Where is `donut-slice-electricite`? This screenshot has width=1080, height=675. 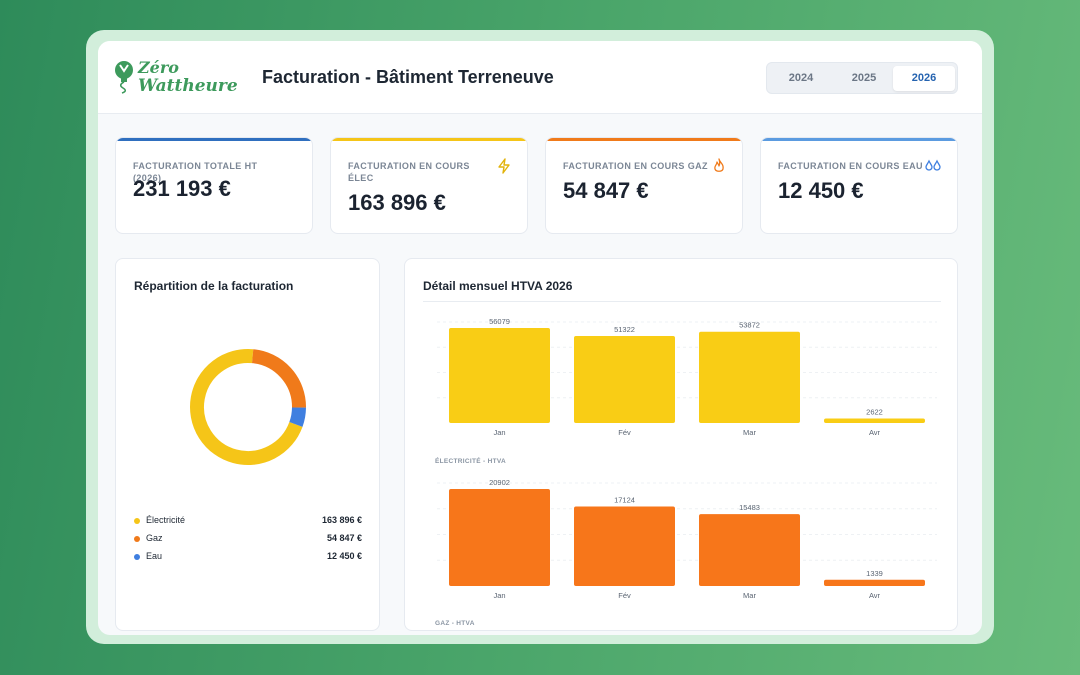 donut-slice-electricite is located at coordinates (246, 407).